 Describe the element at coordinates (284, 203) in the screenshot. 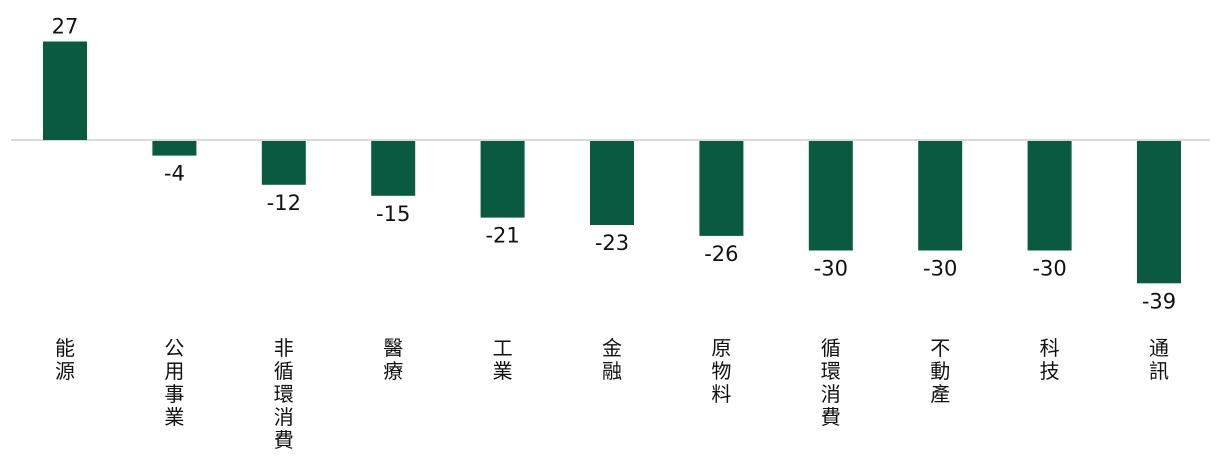

I see `data-label: -12` at that location.